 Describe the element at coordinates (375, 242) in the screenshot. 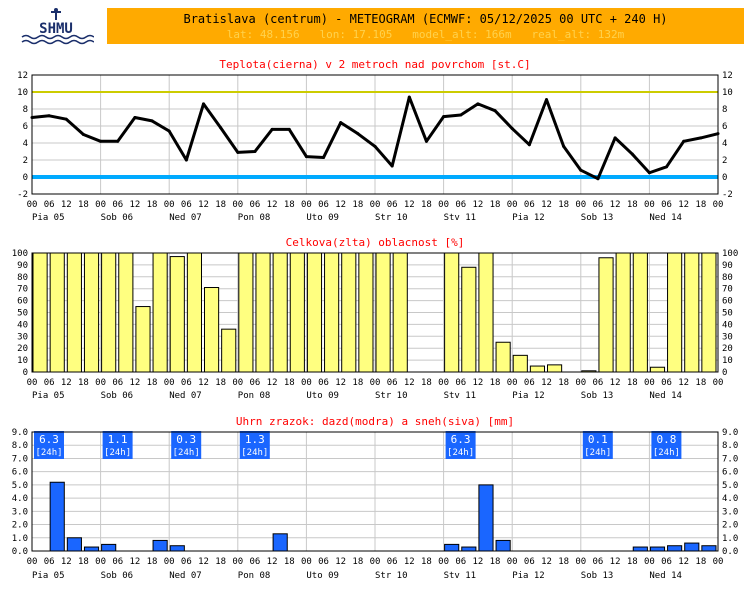

I see `chart-title: Celkova(zlta) oblacnost [%]` at that location.